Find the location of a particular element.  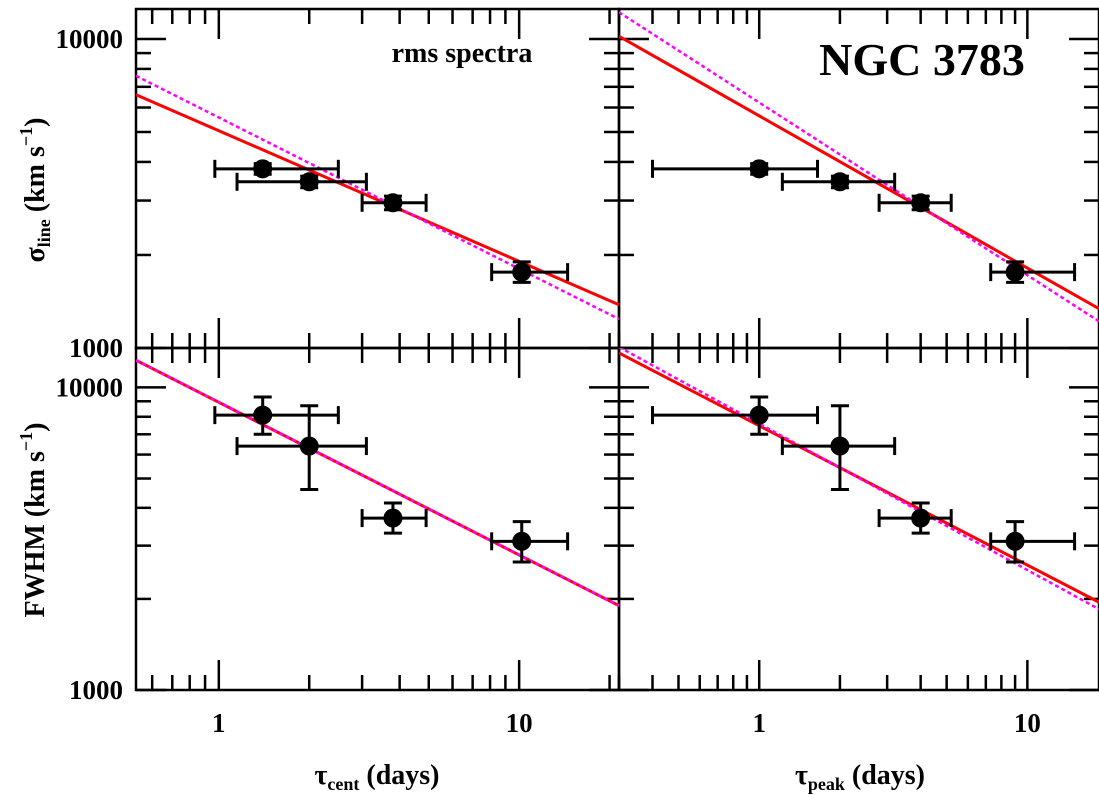

y-axis-label-top: σline (km s−1) is located at coordinates (35, 190).